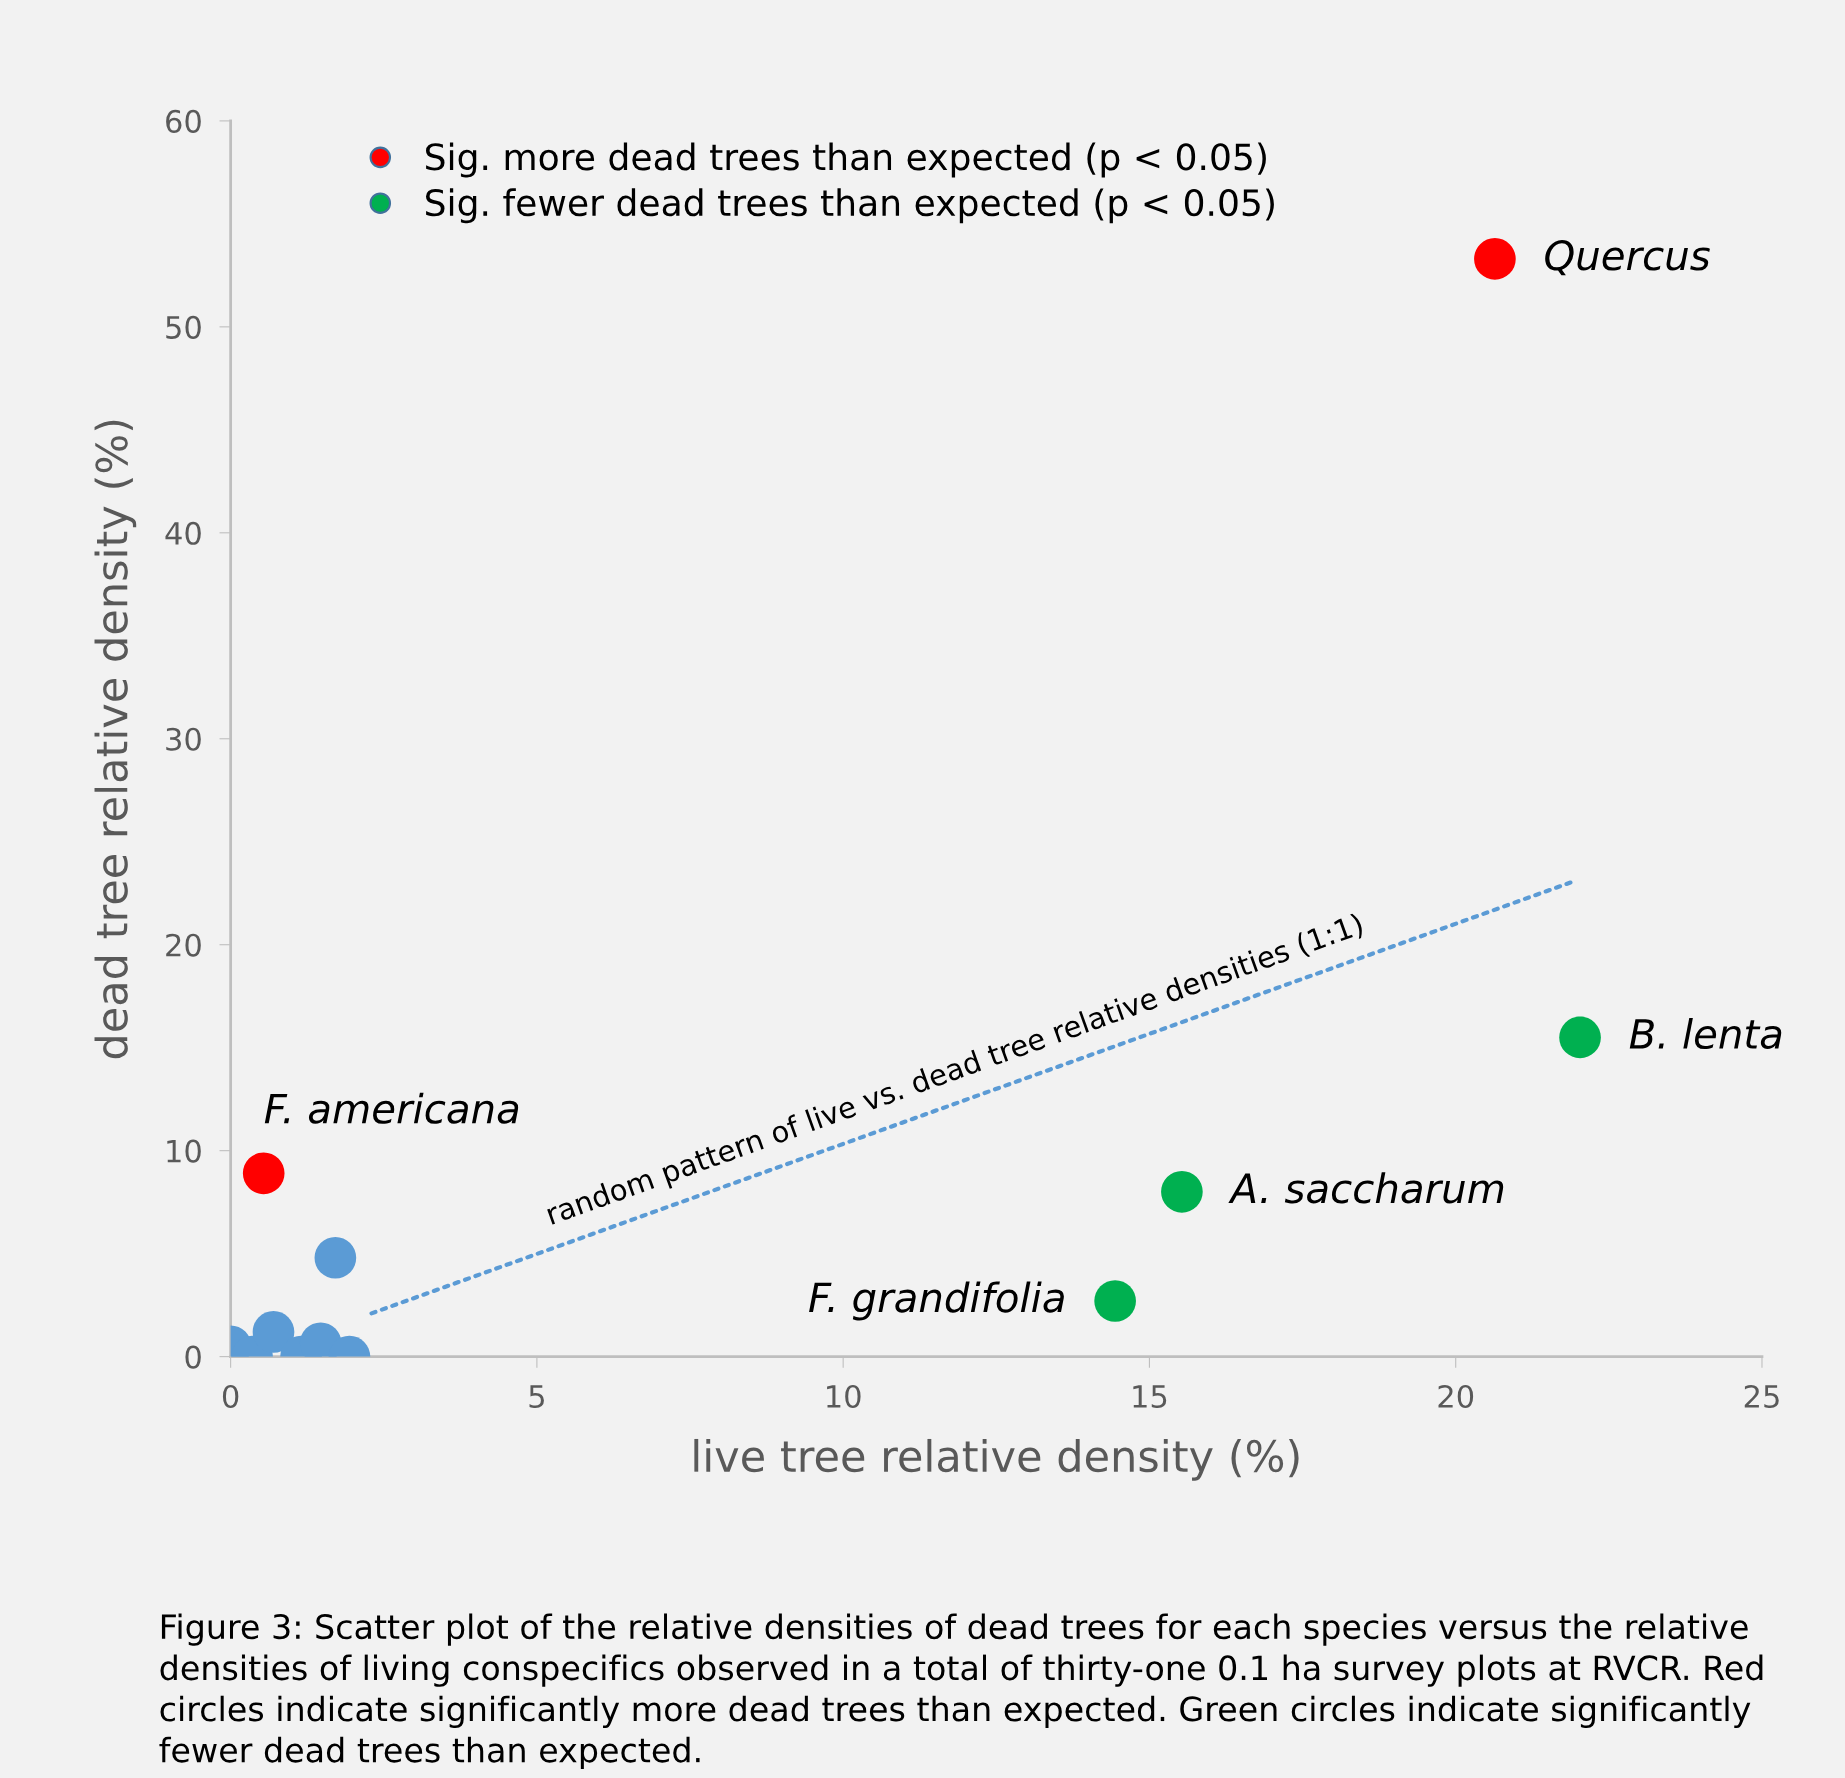  Describe the element at coordinates (183, 121) in the screenshot. I see `y-tick-label: 60` at that location.